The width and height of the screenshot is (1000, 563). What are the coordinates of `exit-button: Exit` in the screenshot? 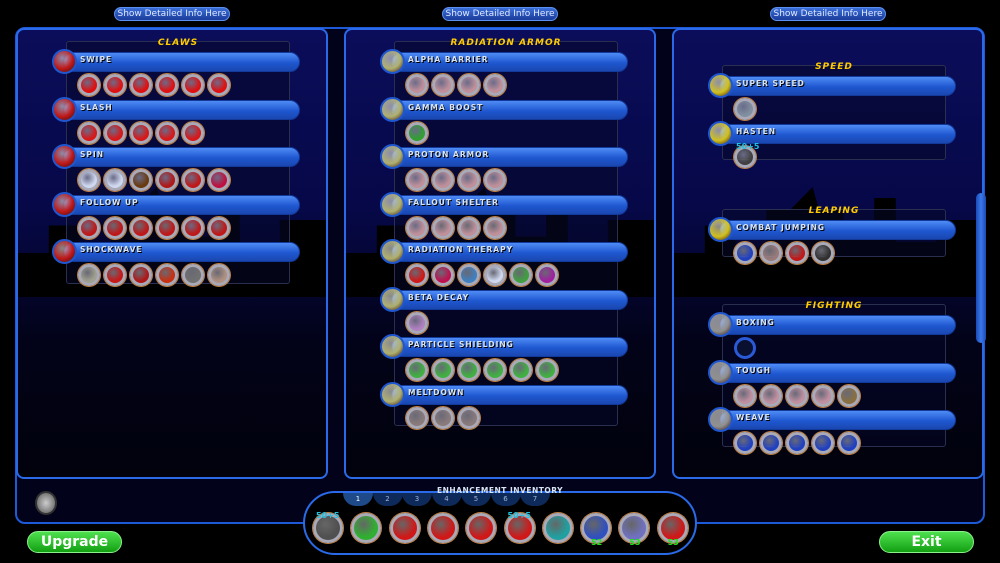 It's located at (926, 542).